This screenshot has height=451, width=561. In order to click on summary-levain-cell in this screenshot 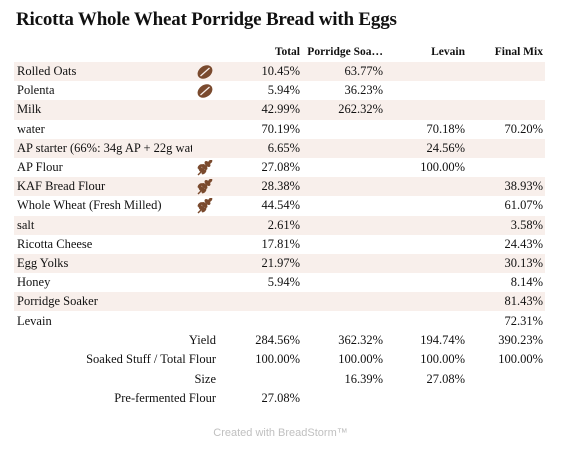, I will do `click(426, 399)`.